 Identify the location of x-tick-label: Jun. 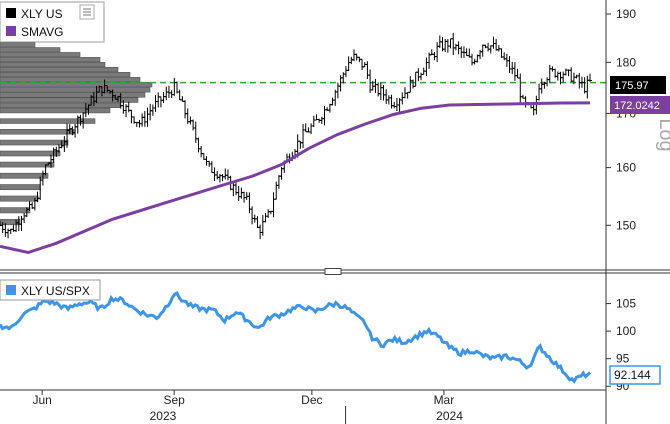
(41, 400).